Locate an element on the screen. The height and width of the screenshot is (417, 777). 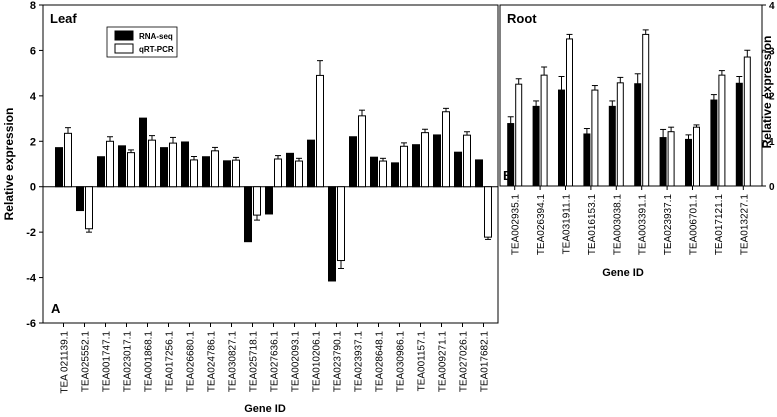
root-panel-title: Root is located at coordinates (522, 18).